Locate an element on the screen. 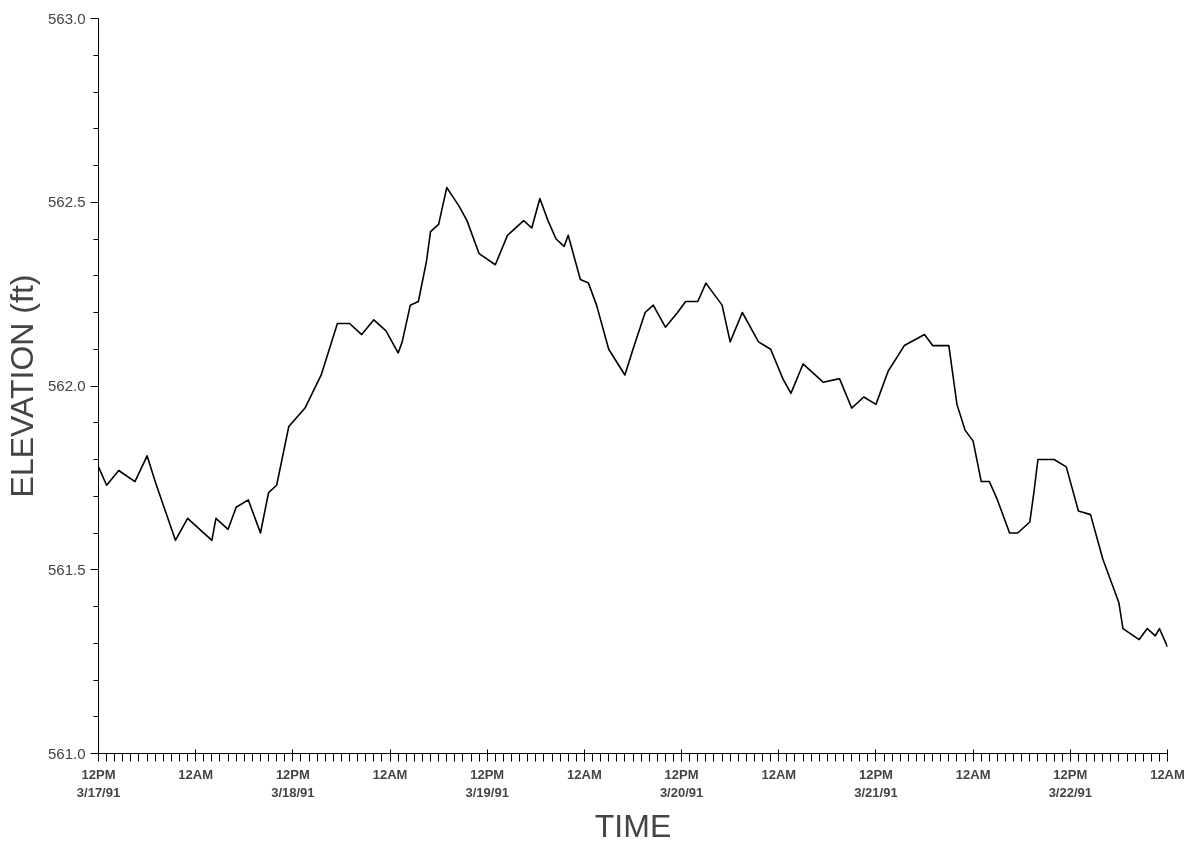 The width and height of the screenshot is (1197, 846). x-tick-label: 12PM 3/17/91 is located at coordinates (98, 783).